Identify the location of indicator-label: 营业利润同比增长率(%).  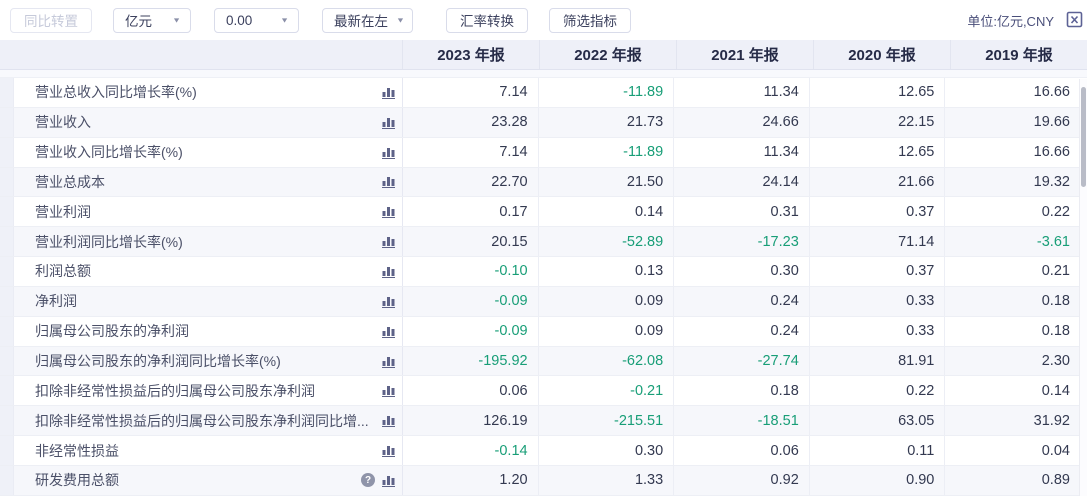
(109, 241).